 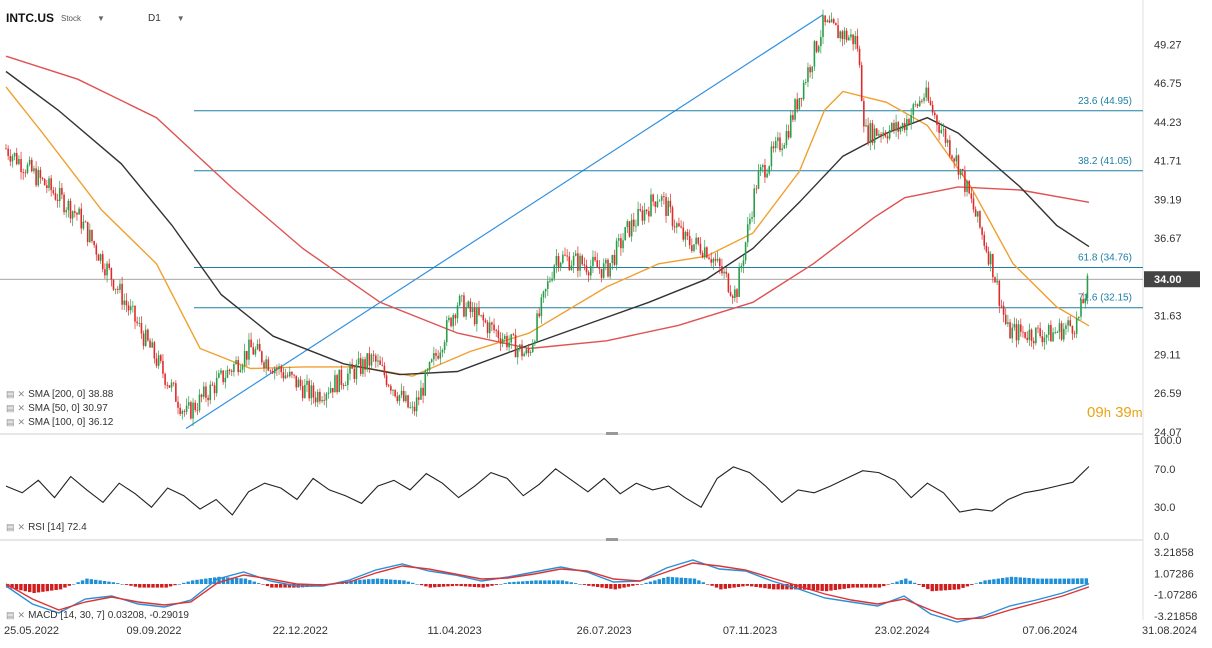 What do you see at coordinates (180, 18) in the screenshot?
I see `timeframe-dropdown-icon: ▼` at bounding box center [180, 18].